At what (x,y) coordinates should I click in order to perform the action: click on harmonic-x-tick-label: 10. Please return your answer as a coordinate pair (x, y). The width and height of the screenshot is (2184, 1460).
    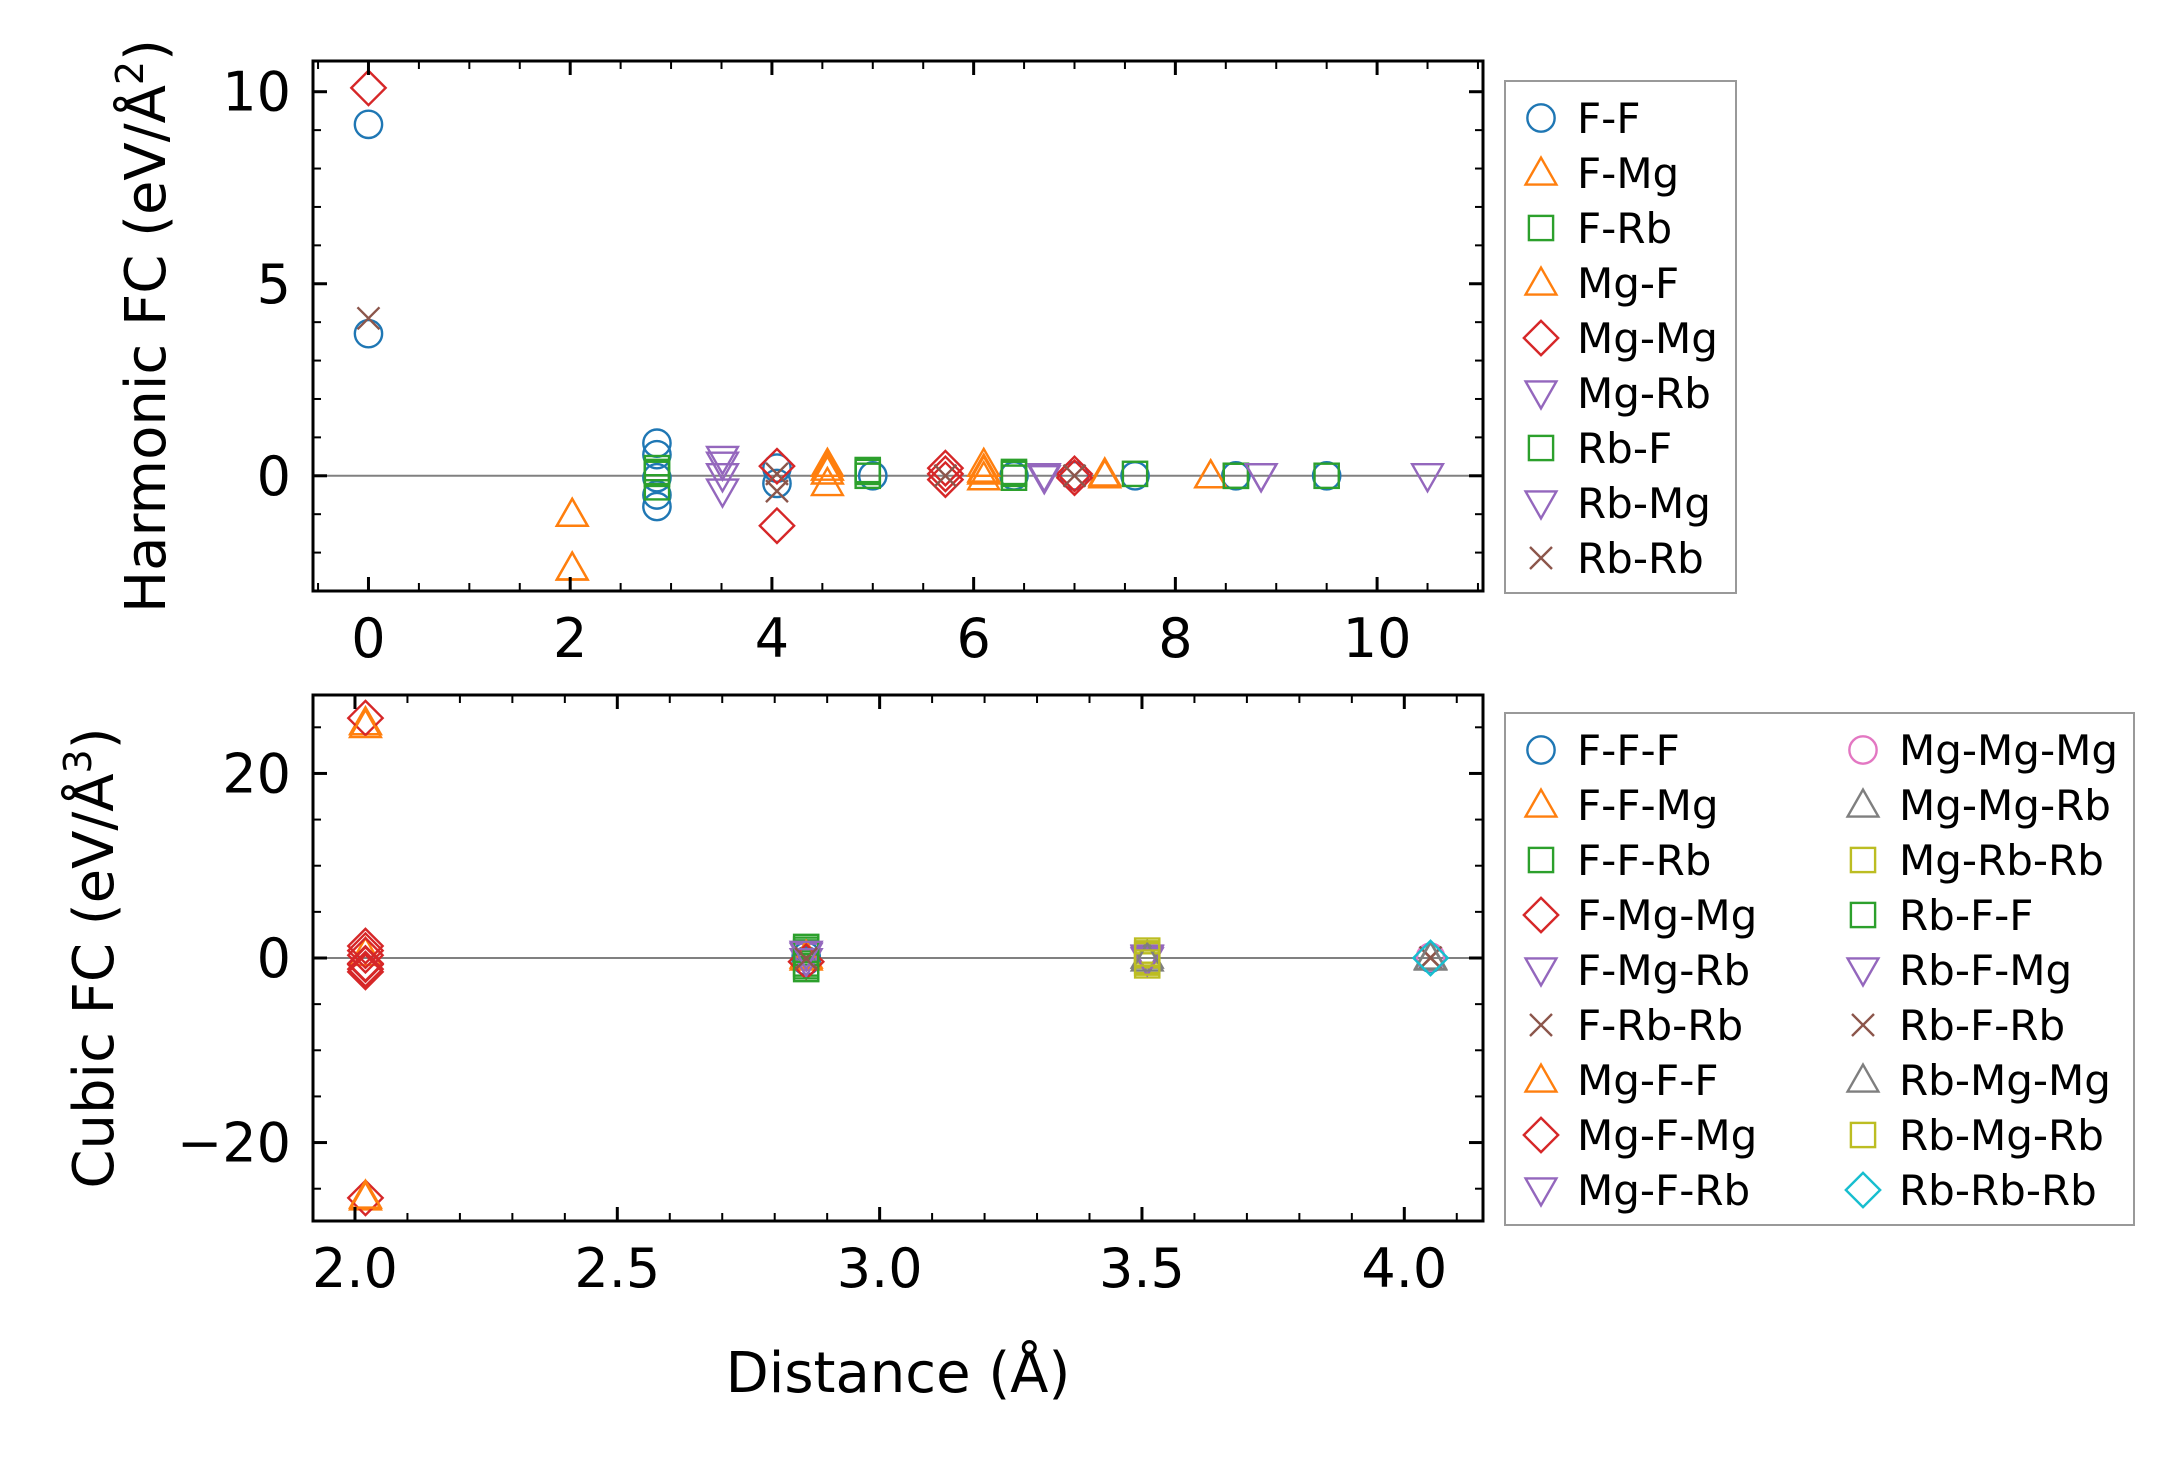
    Looking at the image, I should click on (1377, 638).